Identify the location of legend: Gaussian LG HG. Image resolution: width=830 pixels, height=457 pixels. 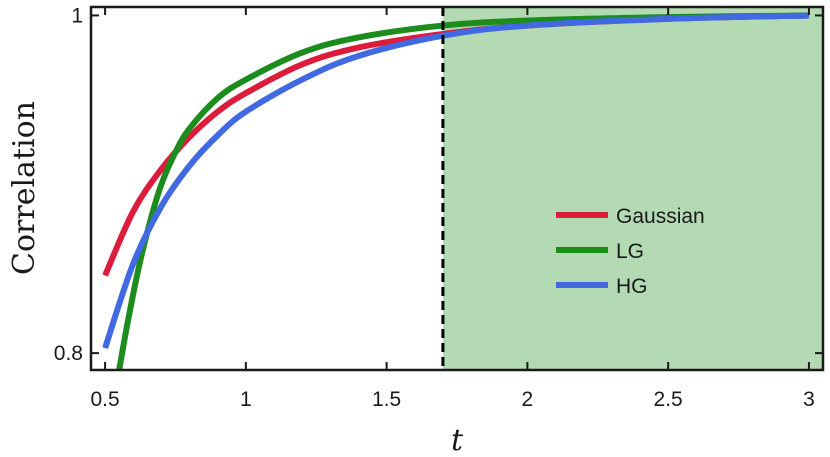
(630, 251).